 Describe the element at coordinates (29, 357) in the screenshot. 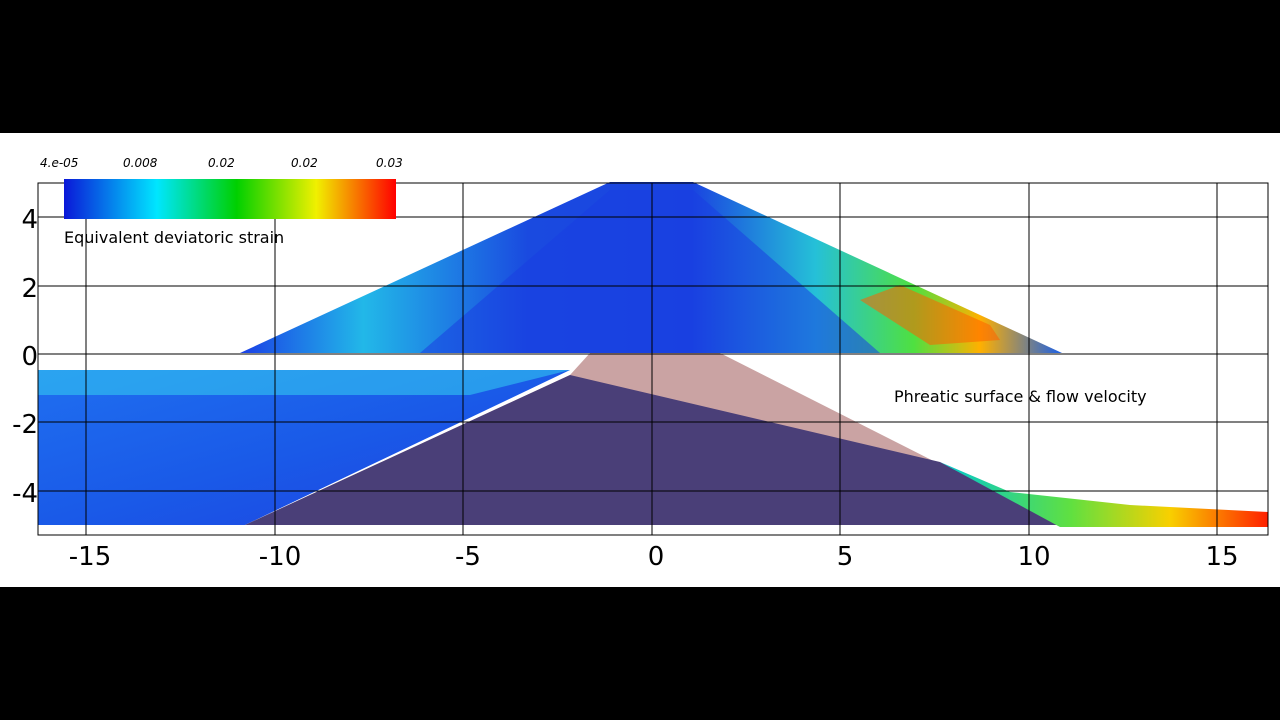

I see `y-tick-0: 0` at that location.